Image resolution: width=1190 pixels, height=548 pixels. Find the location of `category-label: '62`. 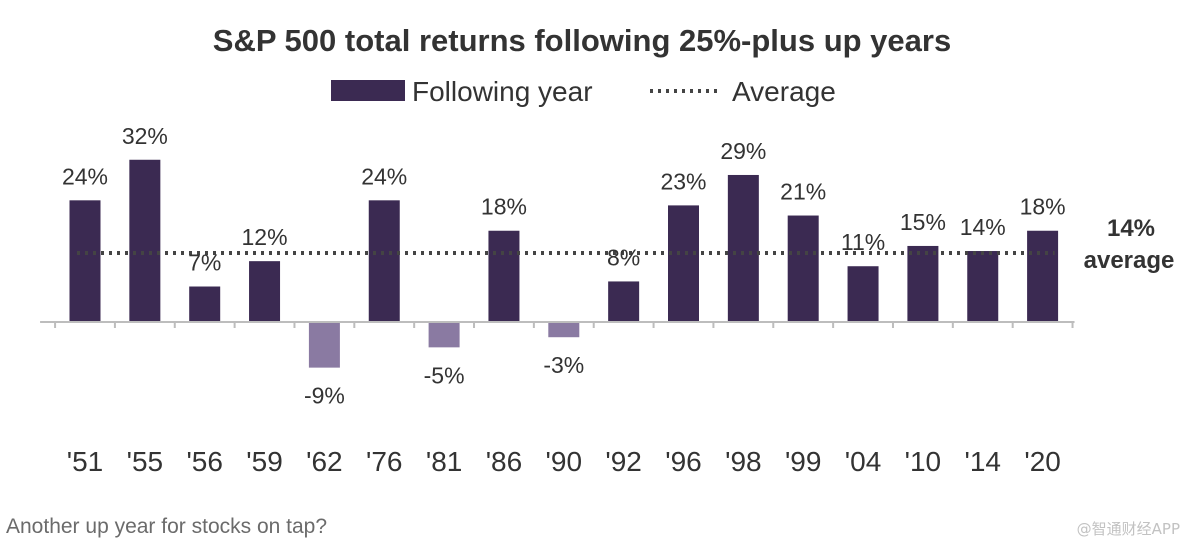

category-label: '62 is located at coordinates (324, 461).